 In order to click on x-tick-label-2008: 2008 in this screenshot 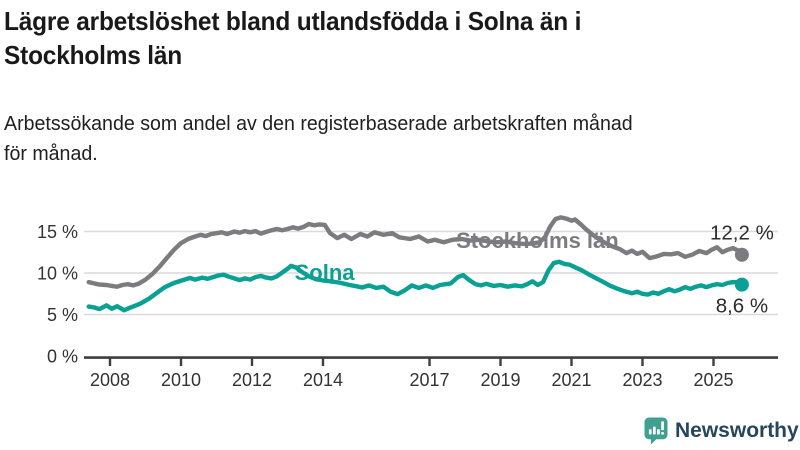, I will do `click(110, 380)`.